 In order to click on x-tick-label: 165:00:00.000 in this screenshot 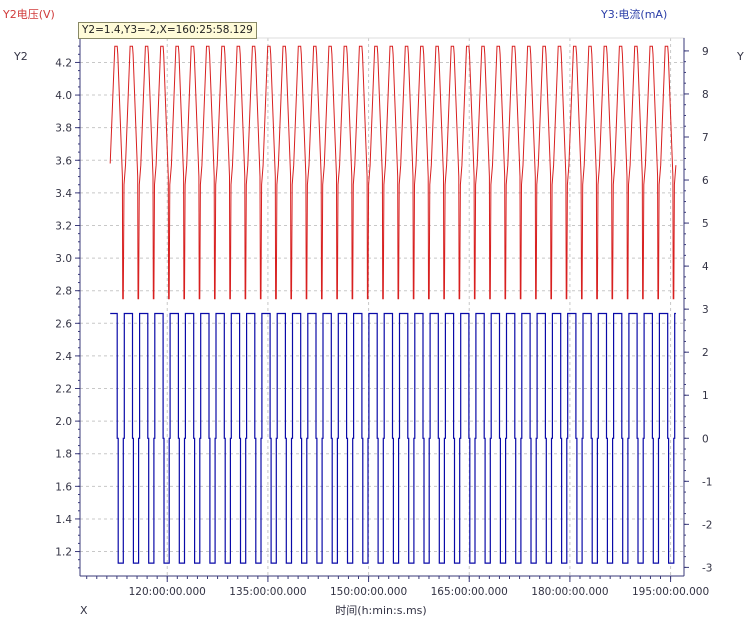, I will do `click(469, 592)`.